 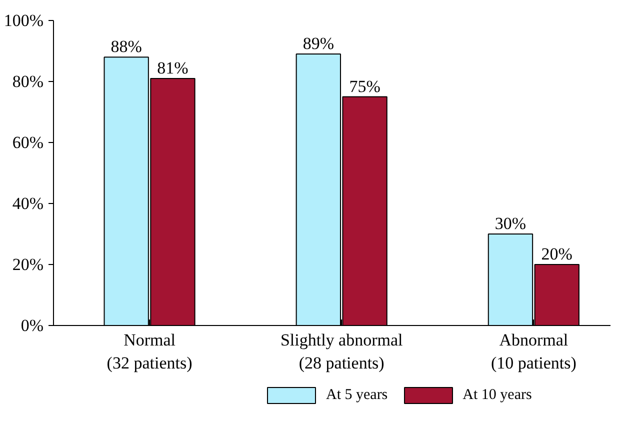 I want to click on x-tick-label: Normal (32 patients), so click(x=149, y=351).